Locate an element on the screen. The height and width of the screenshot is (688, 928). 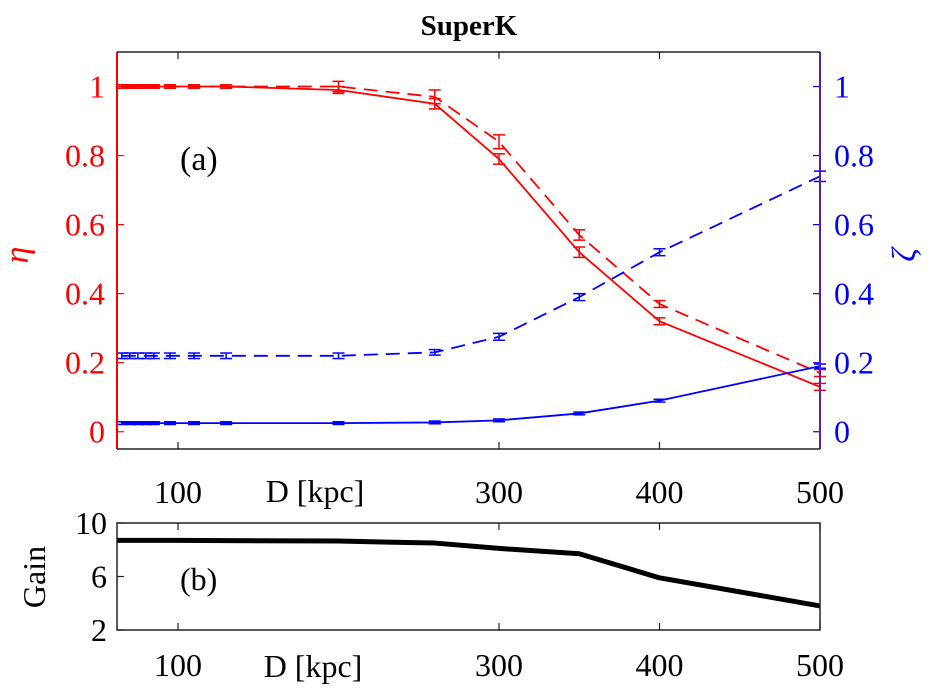
gain-line is located at coordinates (469, 573).